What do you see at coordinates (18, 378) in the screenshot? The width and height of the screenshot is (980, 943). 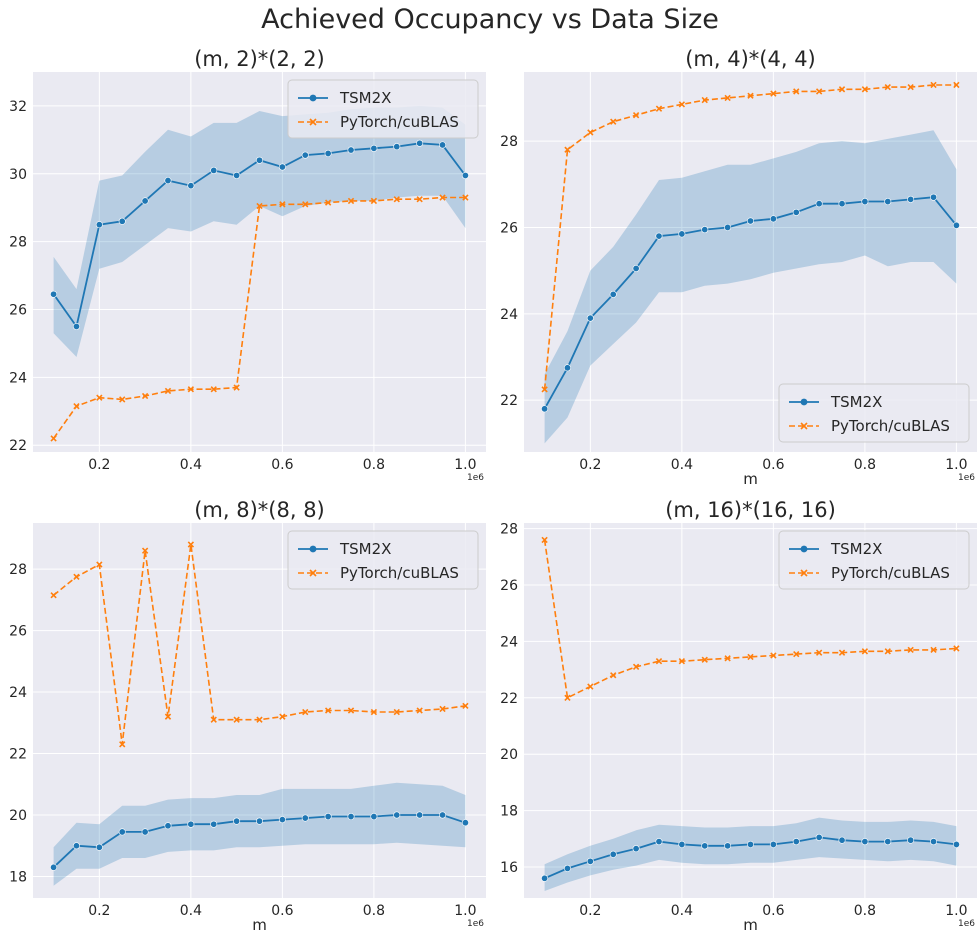 I see `y-tick-label: 24` at bounding box center [18, 378].